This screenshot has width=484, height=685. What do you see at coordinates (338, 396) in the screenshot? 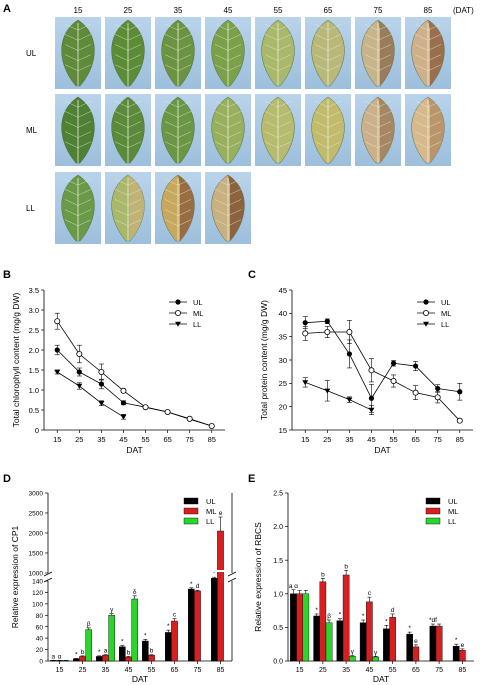
I see `series-line-ll` at bounding box center [338, 396].